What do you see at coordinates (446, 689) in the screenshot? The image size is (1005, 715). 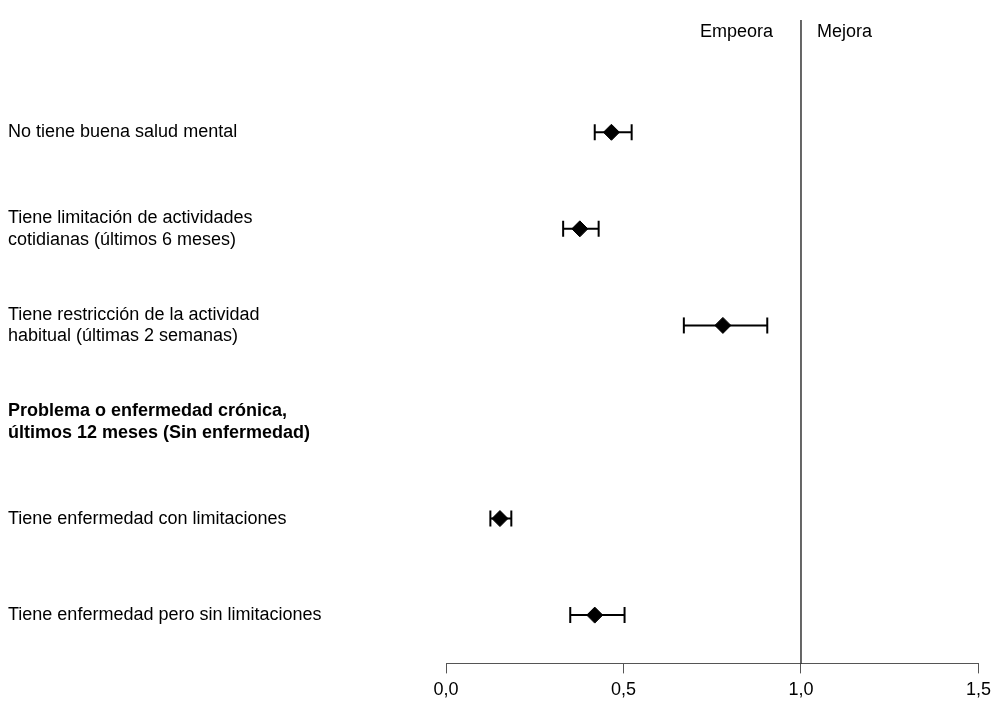 I see `x-tick-label: 0,0` at bounding box center [446, 689].